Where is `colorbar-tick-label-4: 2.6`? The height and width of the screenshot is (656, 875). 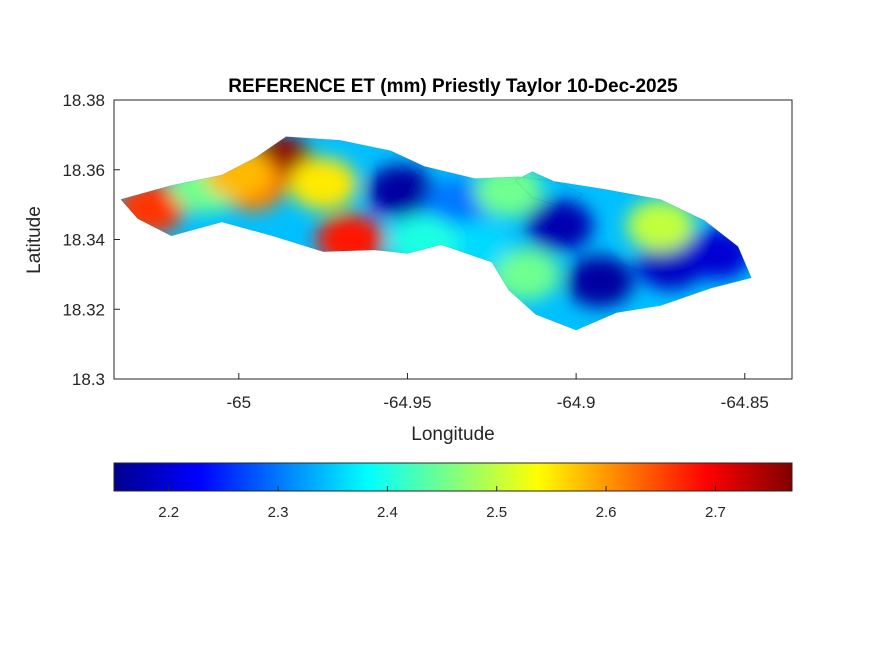 colorbar-tick-label-4: 2.6 is located at coordinates (606, 512).